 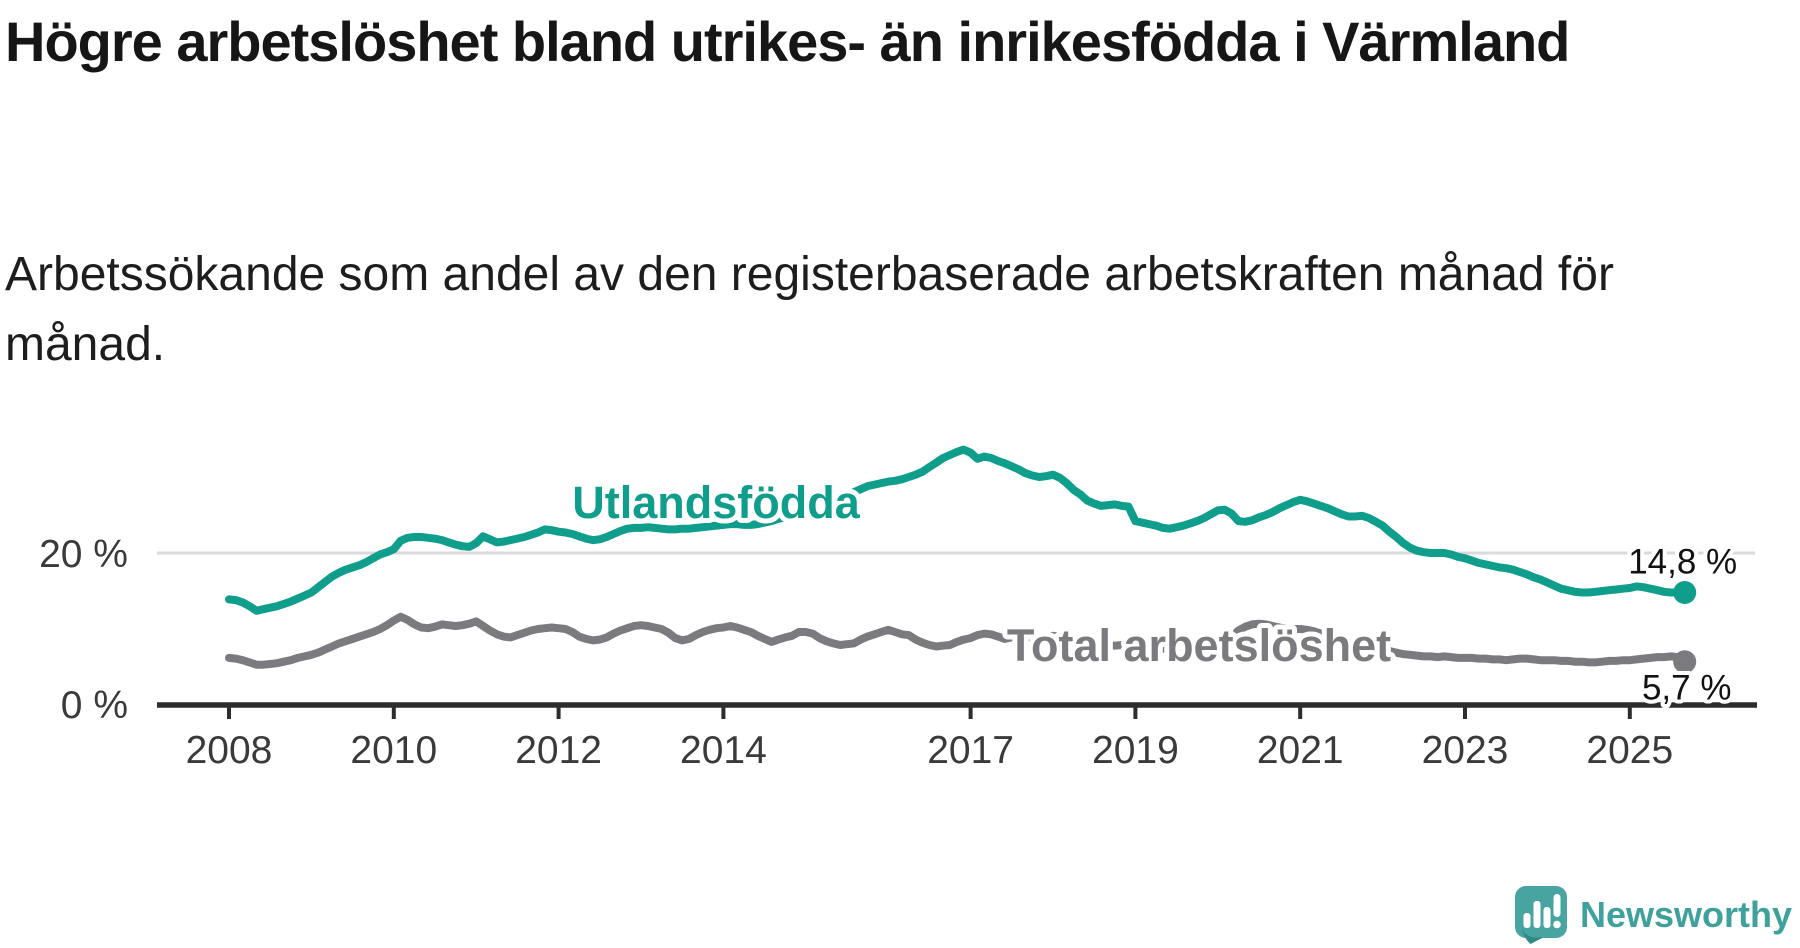 I want to click on y-axis-tick-label: 20 %, so click(x=83, y=554).